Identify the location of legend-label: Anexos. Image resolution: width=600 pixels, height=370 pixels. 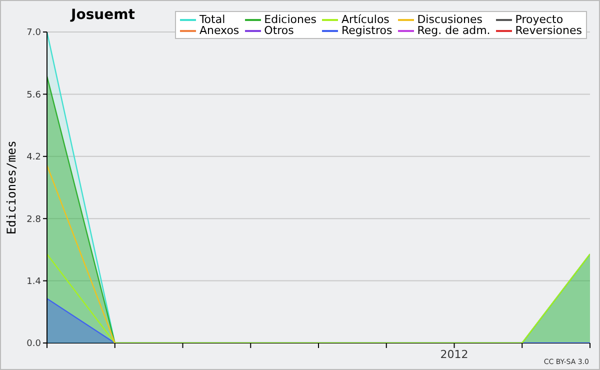
(219, 30).